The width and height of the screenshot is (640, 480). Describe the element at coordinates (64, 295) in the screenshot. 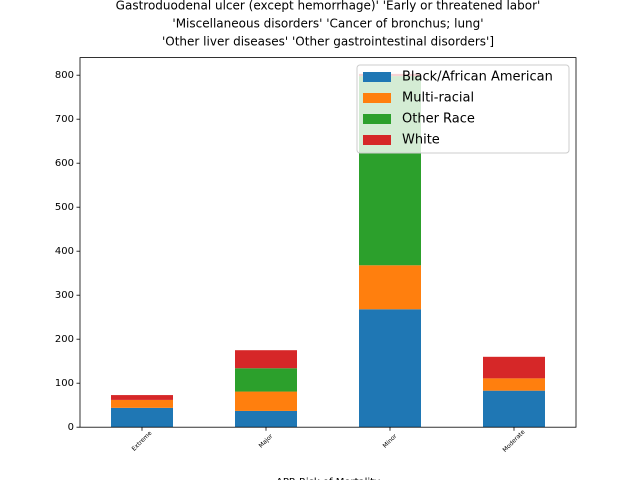

I see `y-tick-label: 300` at that location.